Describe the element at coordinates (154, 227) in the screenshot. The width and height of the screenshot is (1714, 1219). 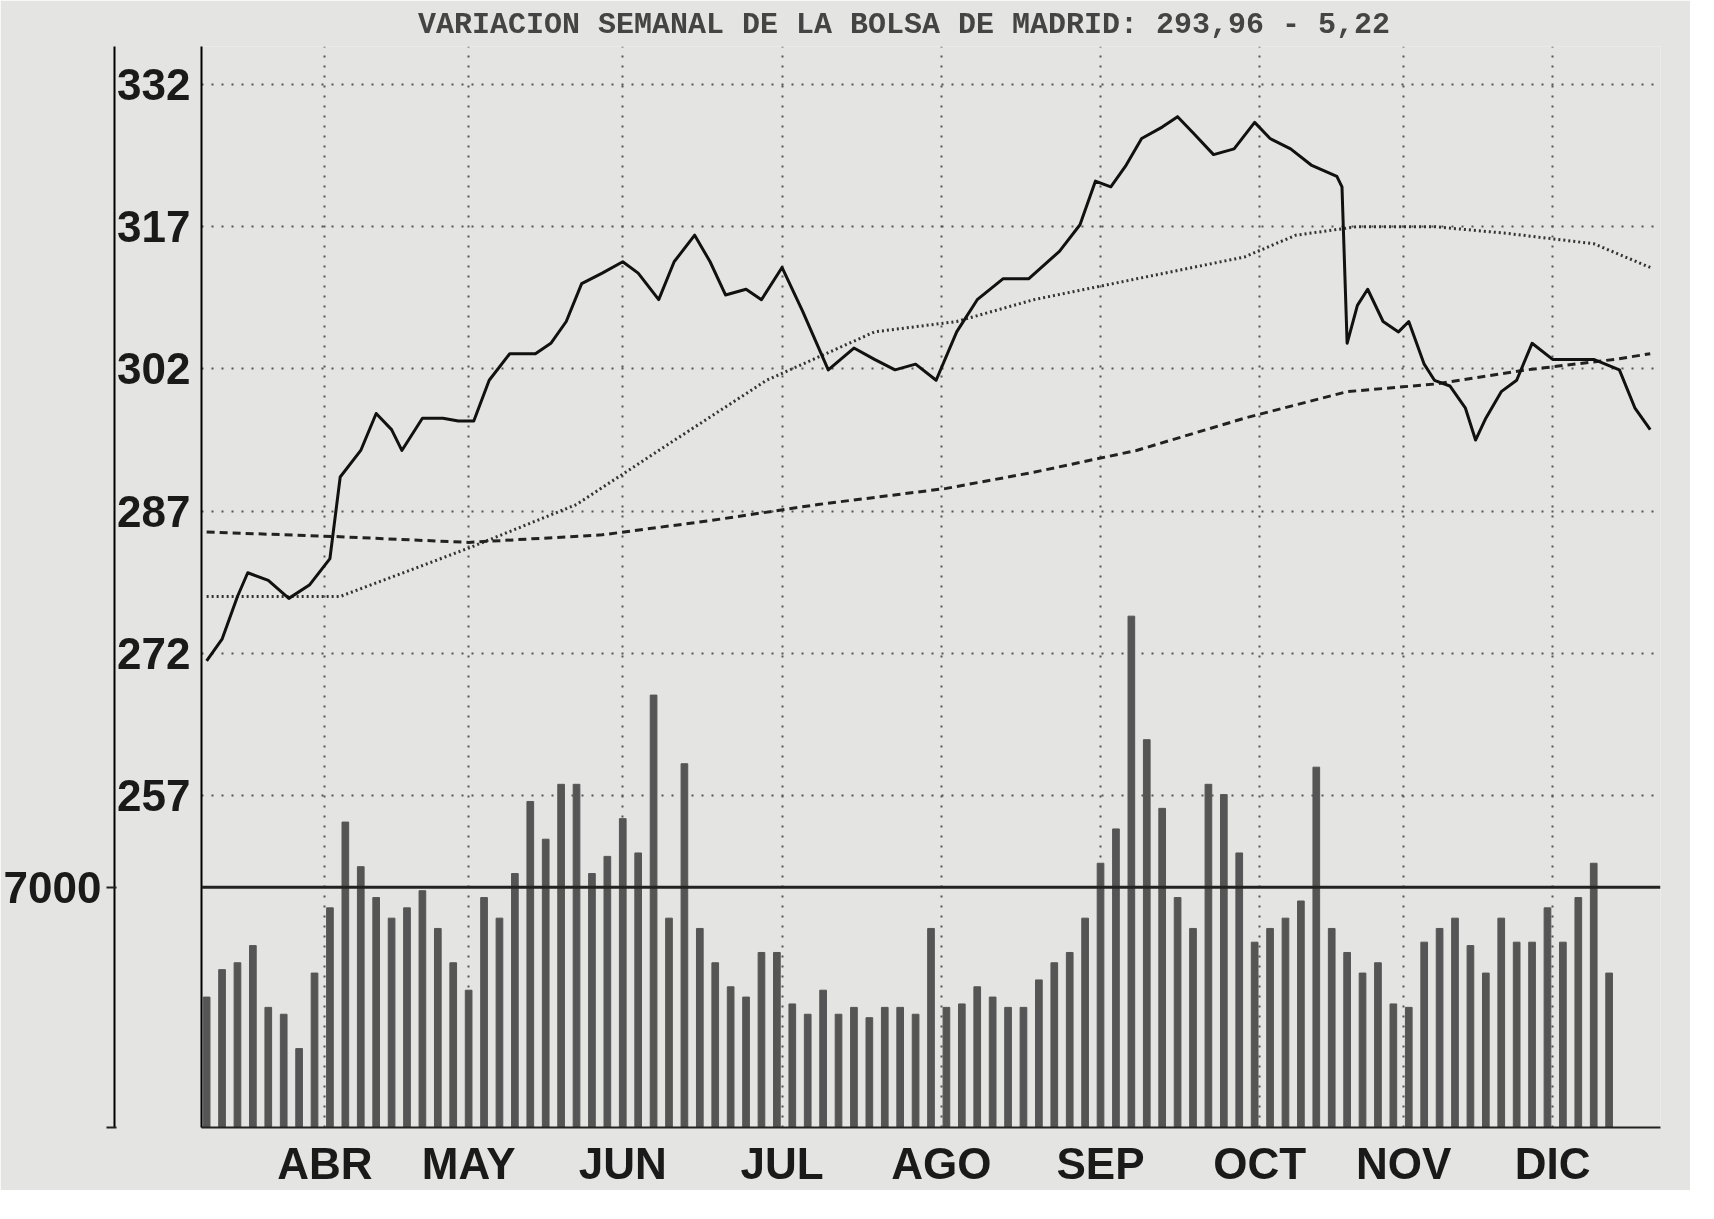
I see `y-tick-label: 317` at that location.